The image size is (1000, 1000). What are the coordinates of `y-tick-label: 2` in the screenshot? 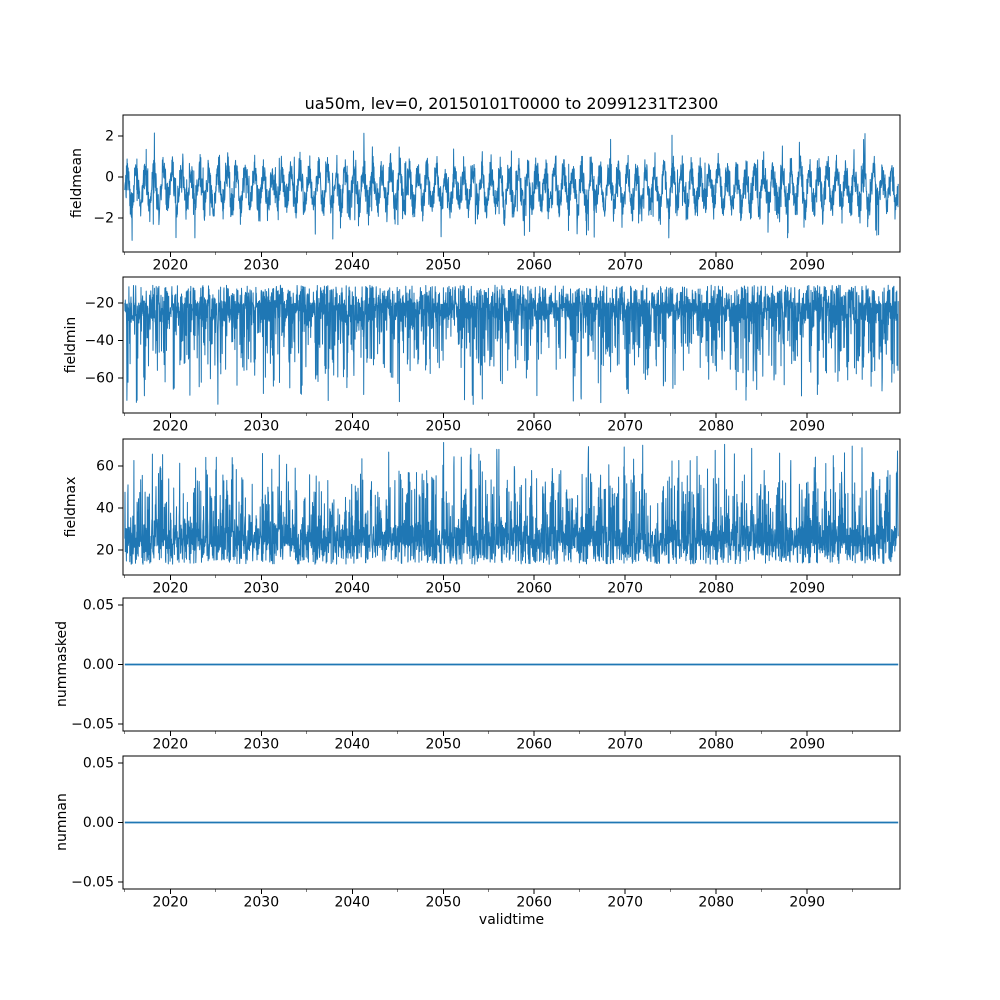 It's located at (109, 136).